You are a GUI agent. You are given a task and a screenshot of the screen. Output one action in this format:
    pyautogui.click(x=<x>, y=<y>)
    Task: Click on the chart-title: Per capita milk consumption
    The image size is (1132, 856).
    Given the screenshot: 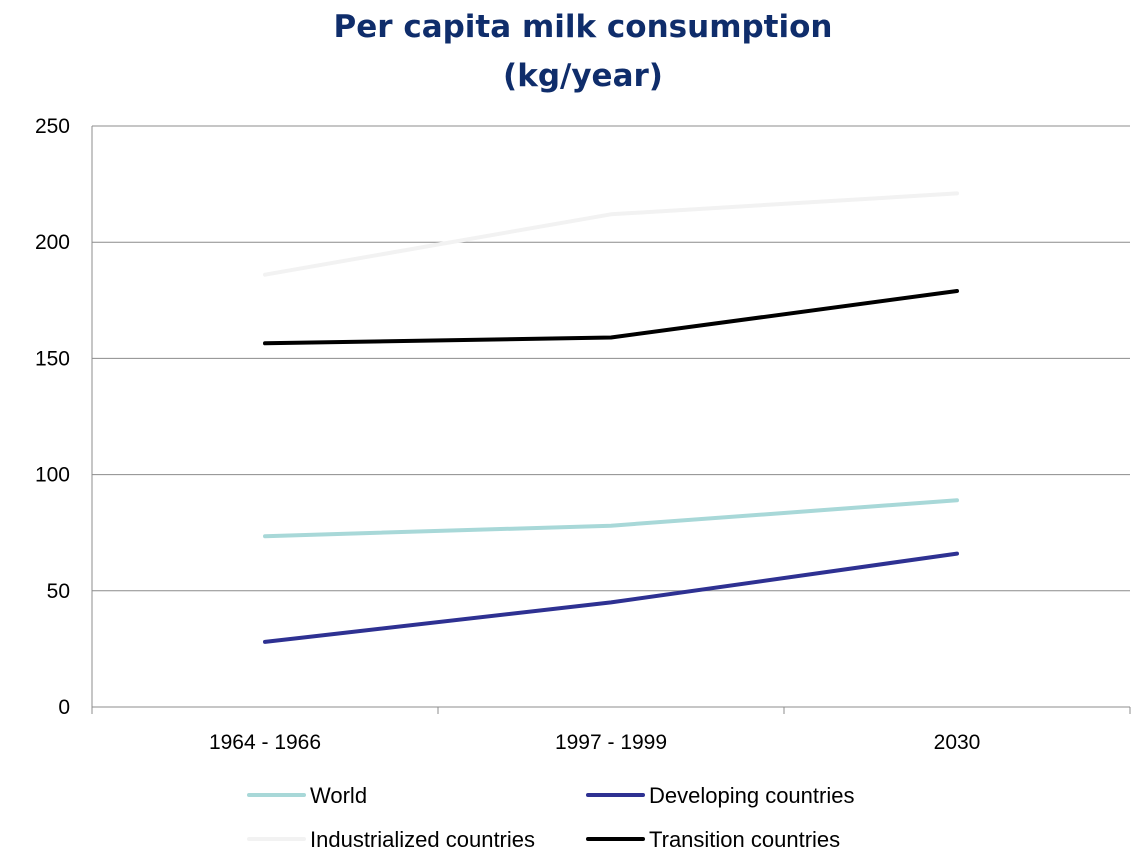 What is the action you would take?
    pyautogui.click(x=583, y=27)
    